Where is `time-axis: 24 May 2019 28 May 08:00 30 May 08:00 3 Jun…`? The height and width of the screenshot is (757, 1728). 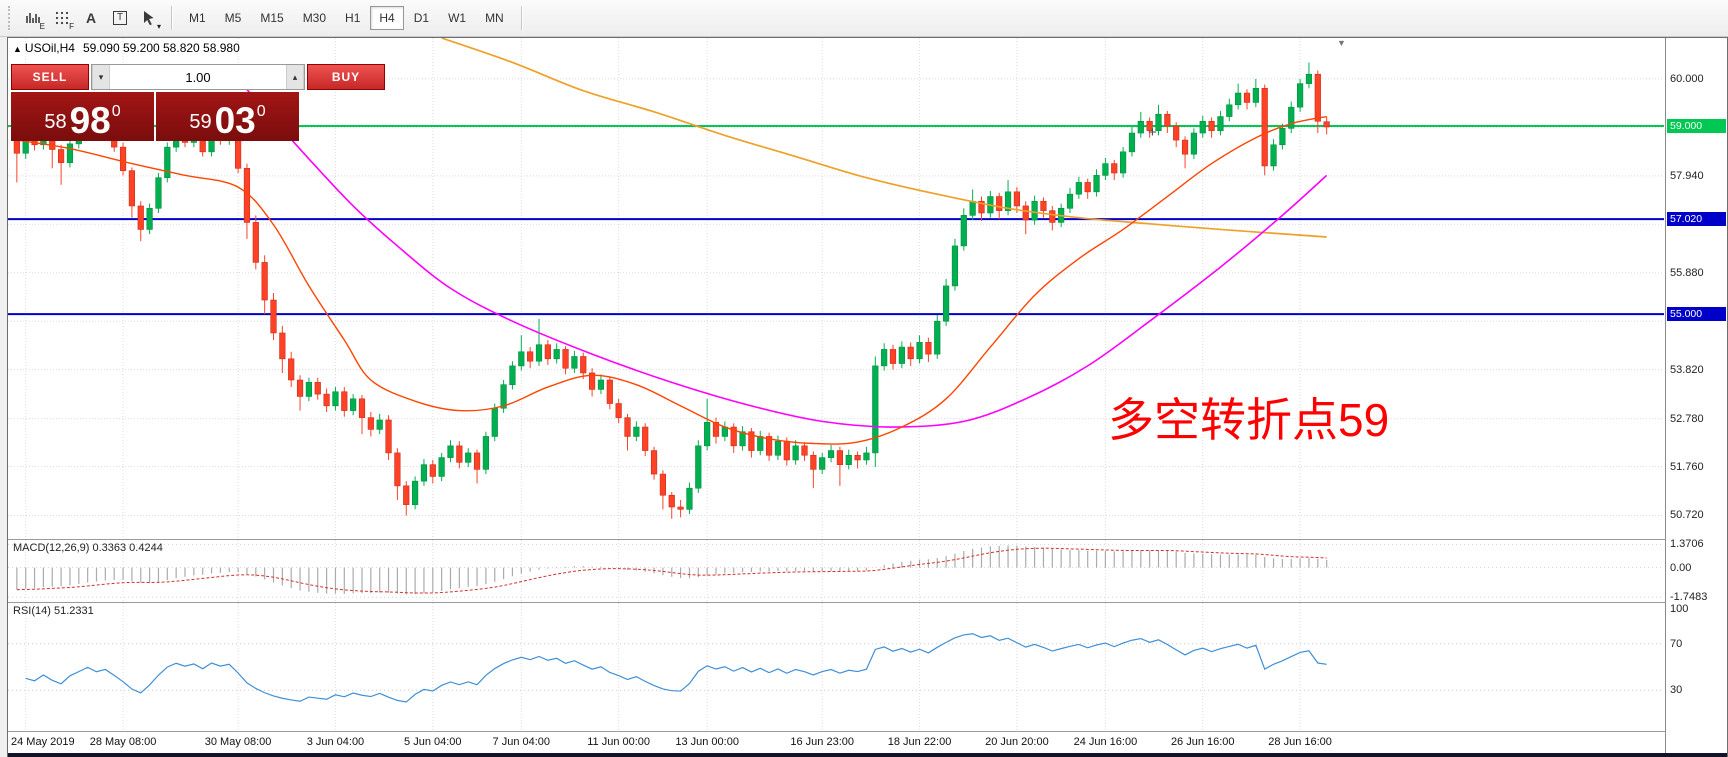 time-axis: 24 May 2019 28 May 08:00 30 May 08:00 3 Jun… is located at coordinates (836, 742).